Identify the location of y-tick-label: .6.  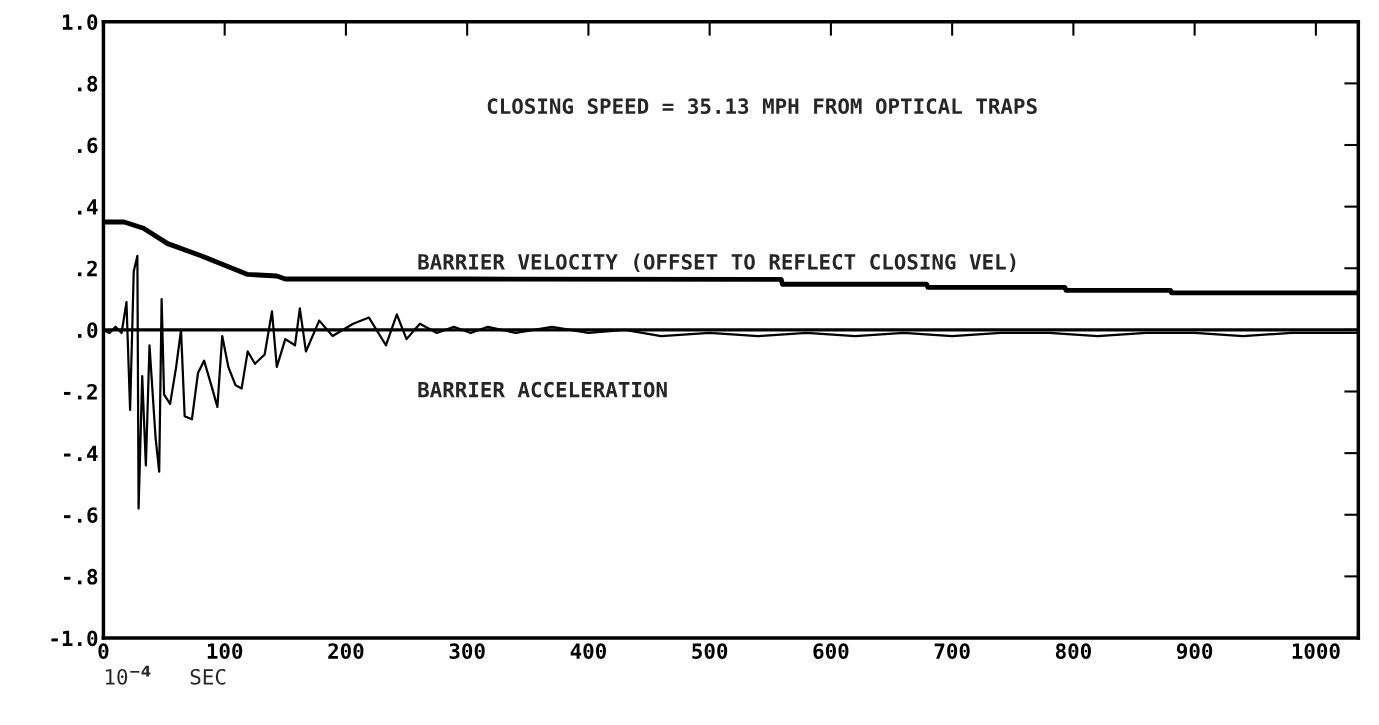
(88, 145).